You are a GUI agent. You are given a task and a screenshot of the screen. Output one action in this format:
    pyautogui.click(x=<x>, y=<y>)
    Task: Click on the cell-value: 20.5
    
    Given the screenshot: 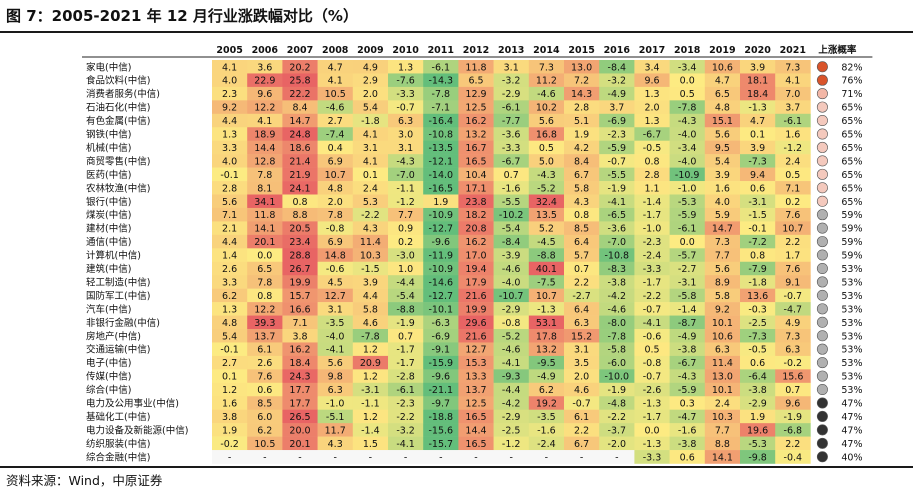 What is the action you would take?
    pyautogui.click(x=299, y=229)
    